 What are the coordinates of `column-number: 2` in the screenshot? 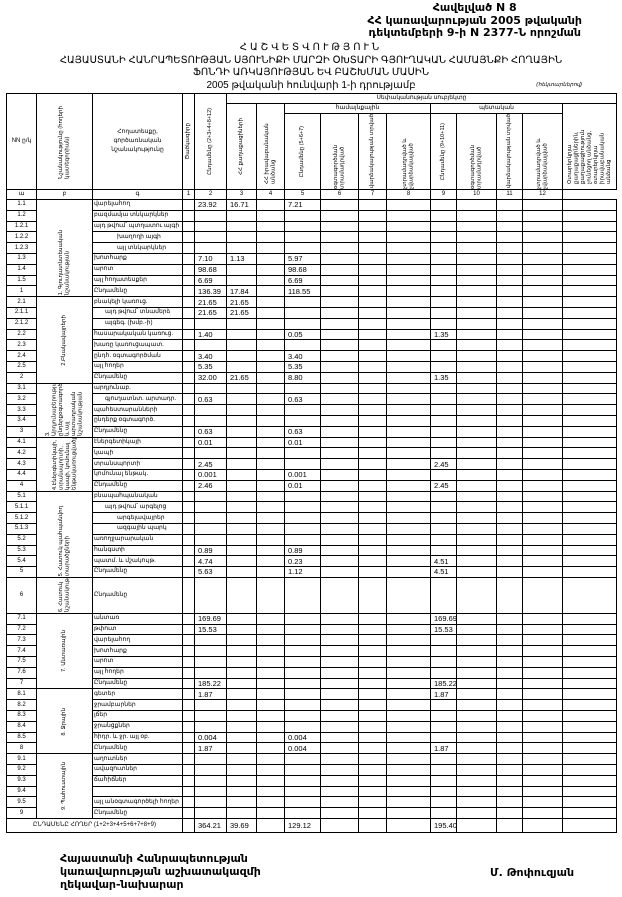 It's located at (210, 194).